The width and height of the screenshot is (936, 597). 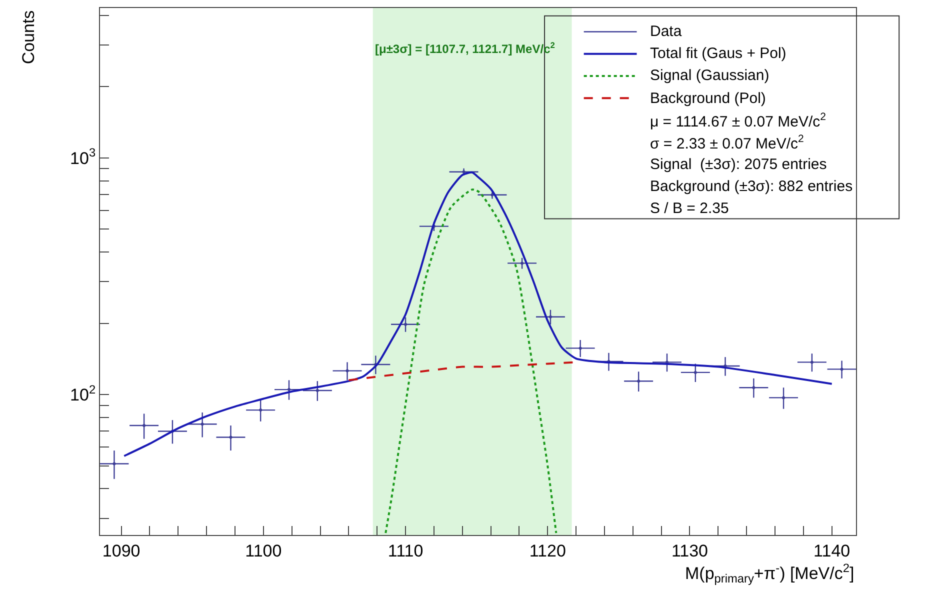 I want to click on legend-label: Signal (Gaussian), so click(x=710, y=75).